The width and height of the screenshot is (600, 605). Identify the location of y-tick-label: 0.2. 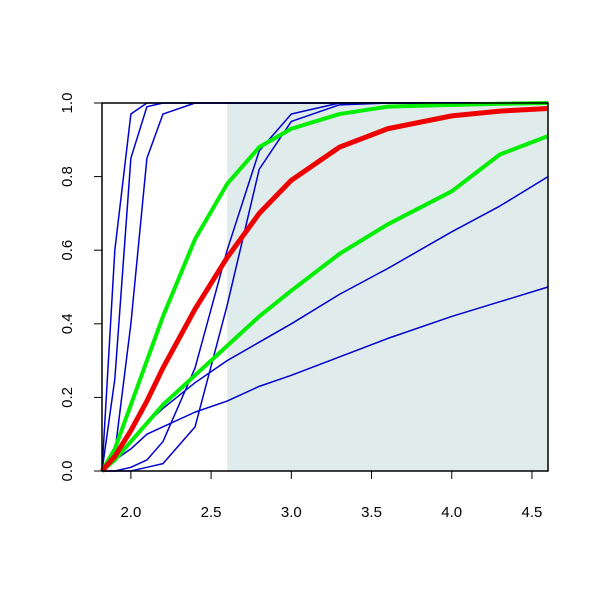
(67, 397).